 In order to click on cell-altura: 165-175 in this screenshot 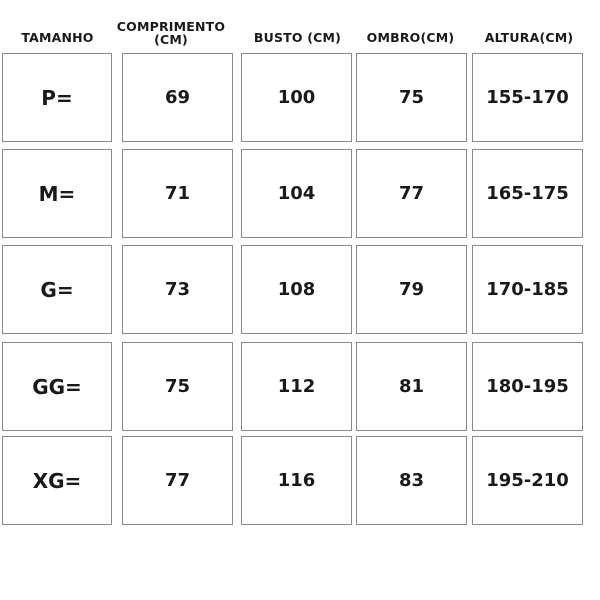, I will do `click(527, 193)`.